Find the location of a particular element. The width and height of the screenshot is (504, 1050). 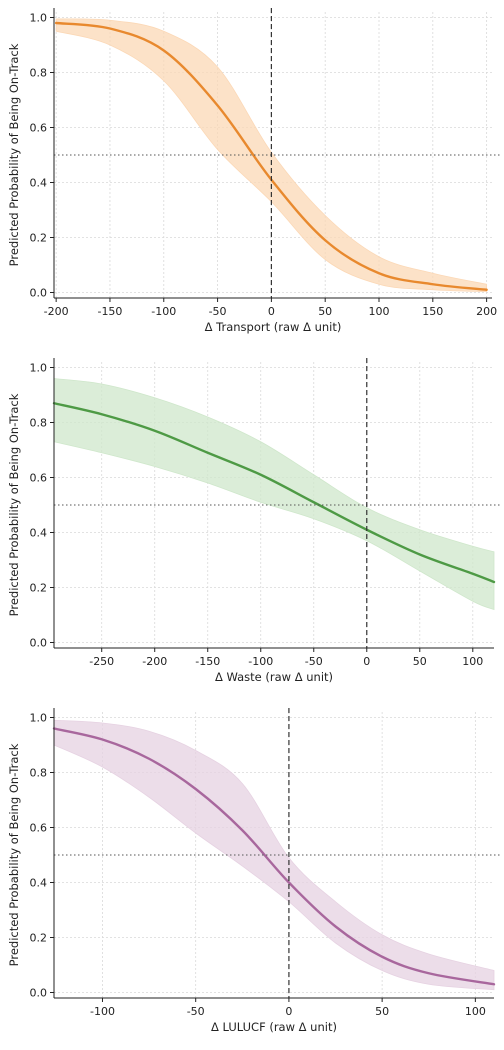

x-axis-label: Δ Transport (raw Δ unit) is located at coordinates (273, 327).